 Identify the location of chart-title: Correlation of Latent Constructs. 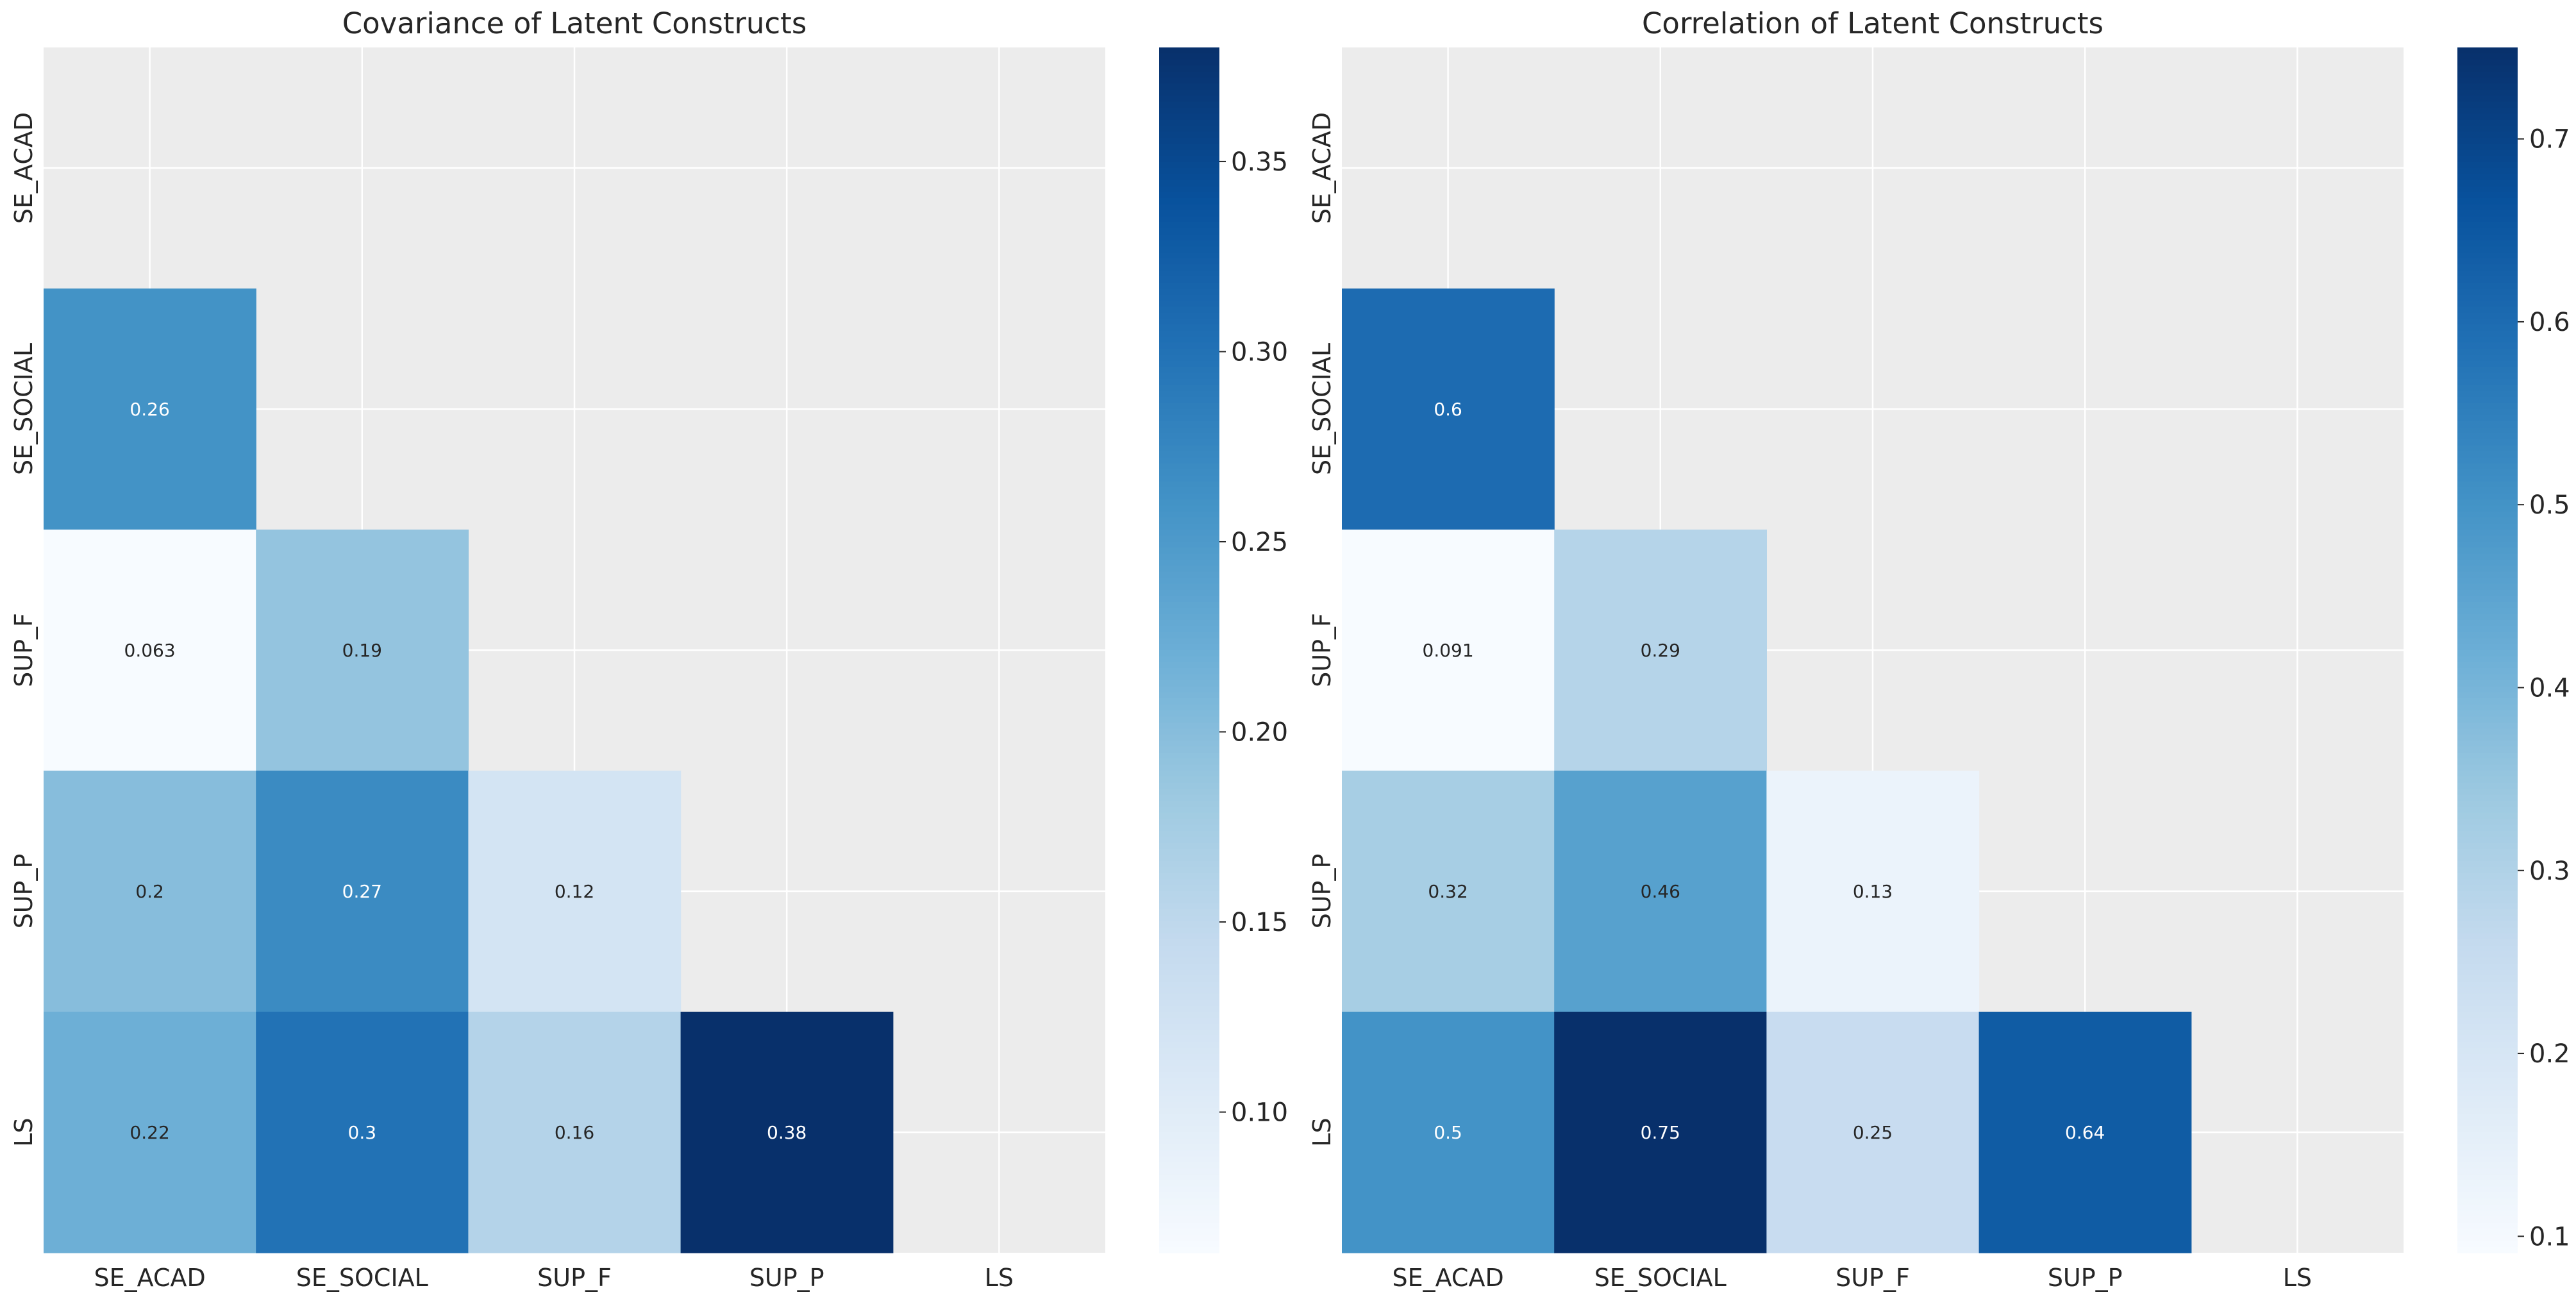
(1872, 23).